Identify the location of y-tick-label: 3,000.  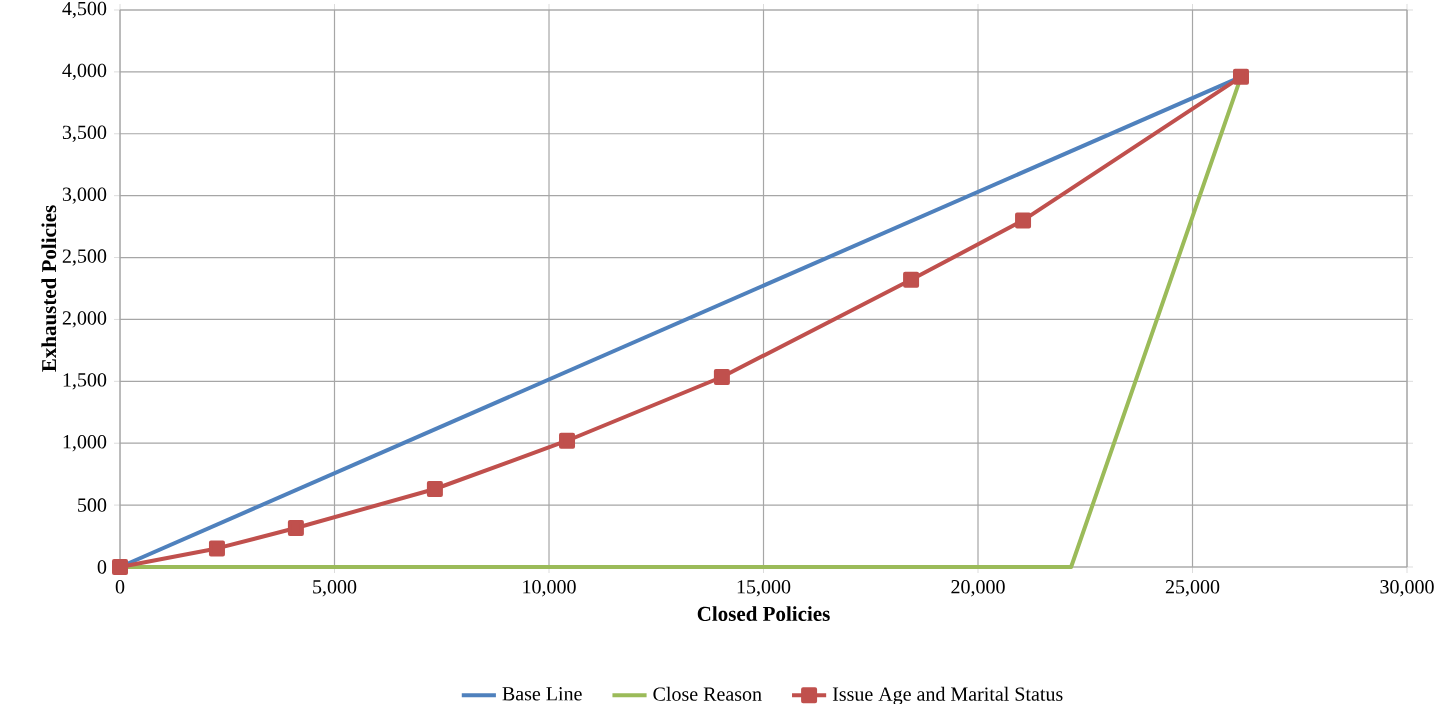
(84, 195).